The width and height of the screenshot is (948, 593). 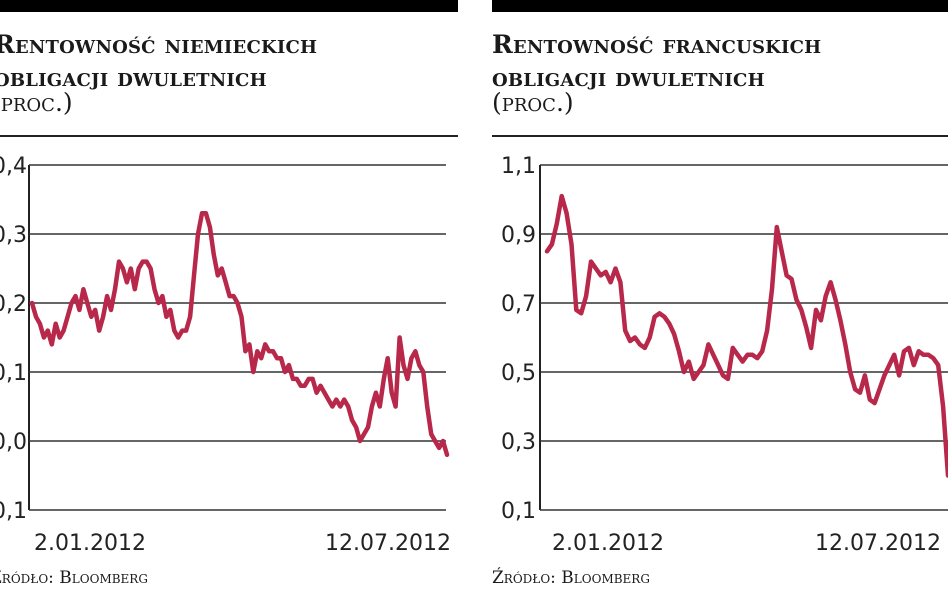 What do you see at coordinates (518, 373) in the screenshot?
I see `y-tick-label: 0,5` at bounding box center [518, 373].